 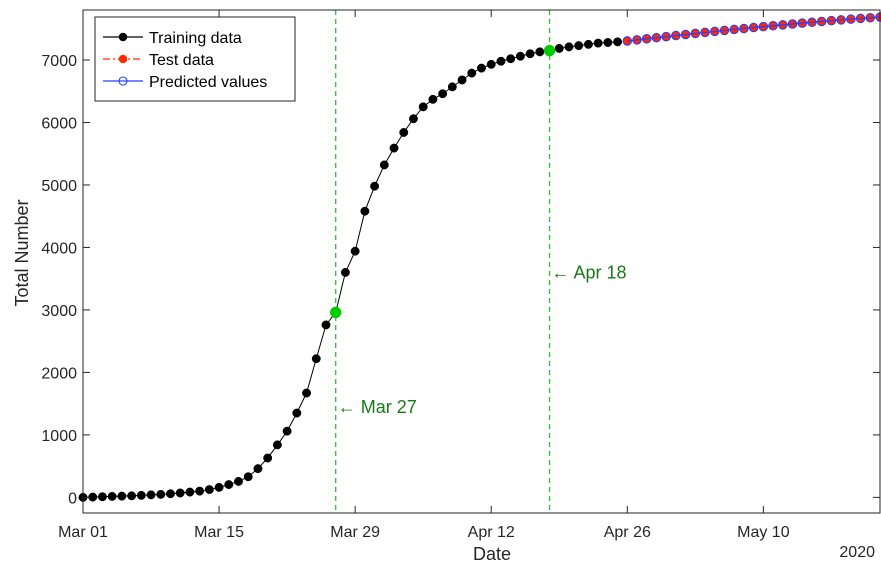 What do you see at coordinates (219, 532) in the screenshot?
I see `x-tick-label: Mar 15` at bounding box center [219, 532].